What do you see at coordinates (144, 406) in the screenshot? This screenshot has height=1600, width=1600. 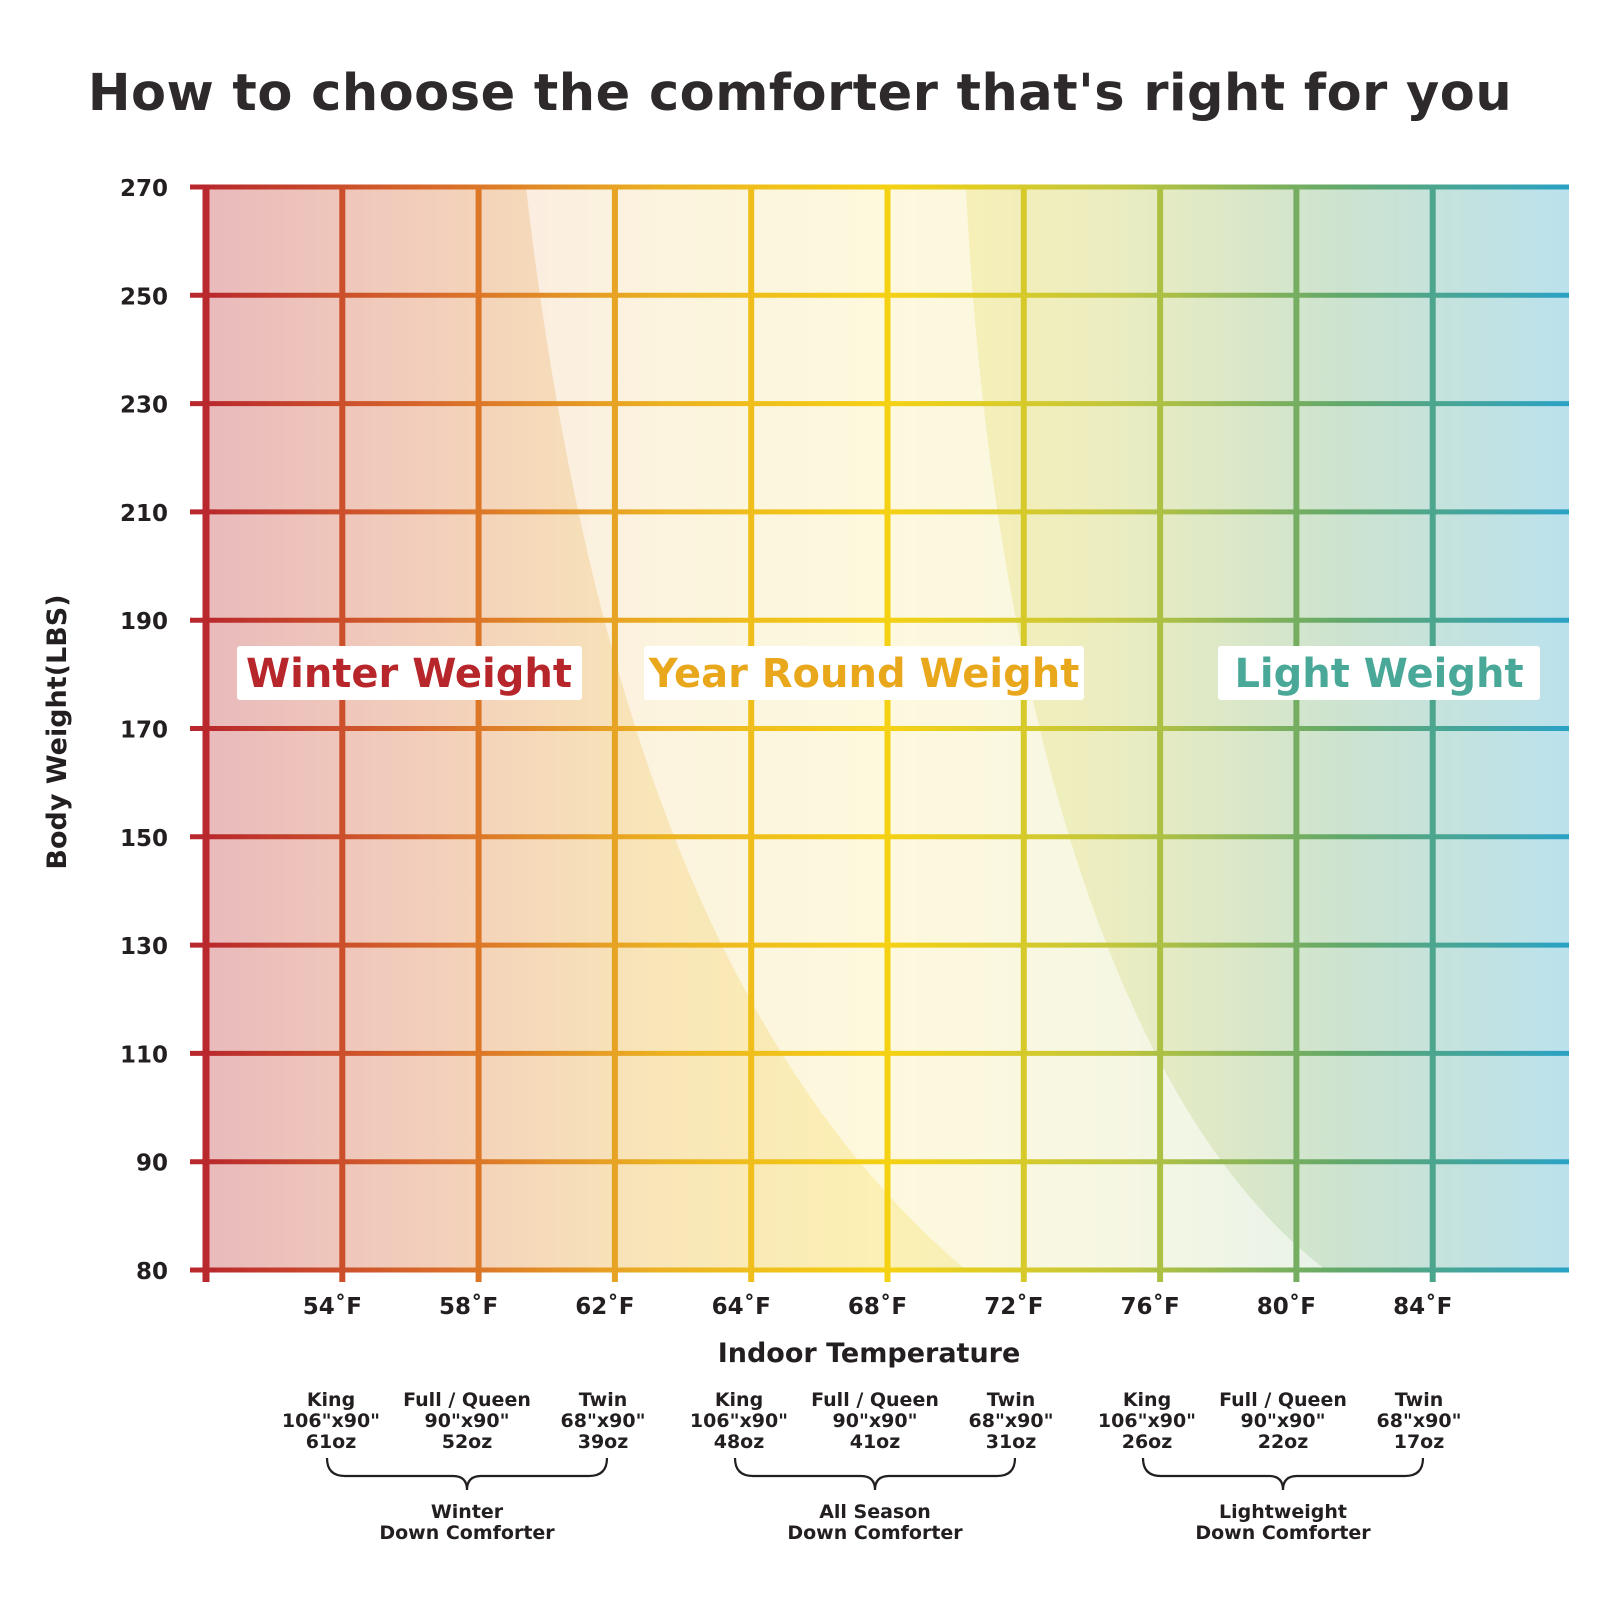 I see `y-tick-label: 230` at bounding box center [144, 406].